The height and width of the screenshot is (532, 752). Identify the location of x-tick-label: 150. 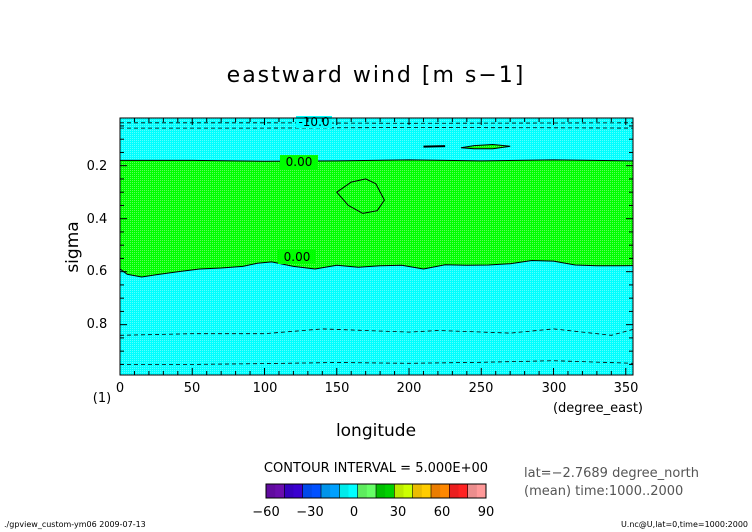
(337, 388).